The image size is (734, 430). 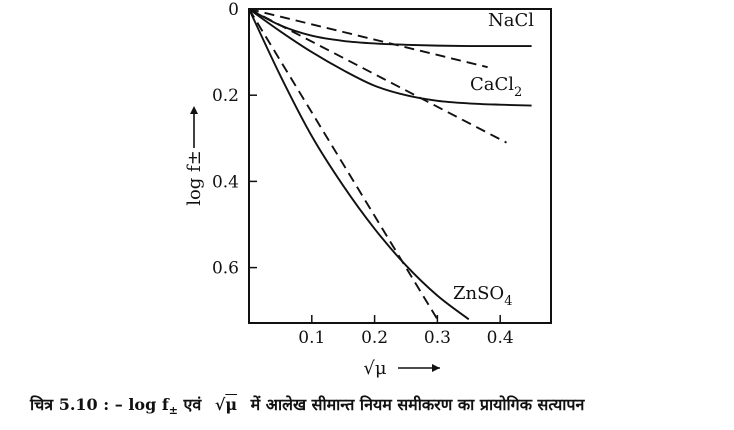 What do you see at coordinates (194, 178) in the screenshot?
I see `y-axis-label: log f±` at bounding box center [194, 178].